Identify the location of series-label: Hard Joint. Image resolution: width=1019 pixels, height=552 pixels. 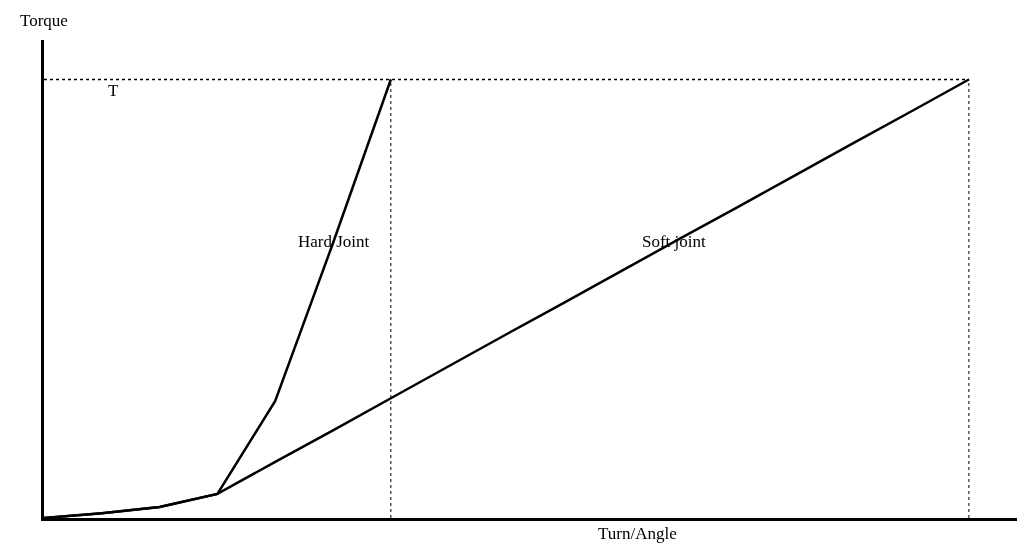
(334, 241).